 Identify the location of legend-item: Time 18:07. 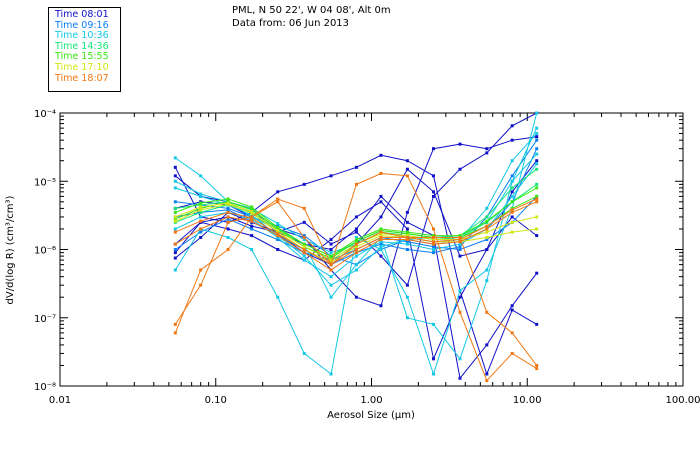
(82, 78).